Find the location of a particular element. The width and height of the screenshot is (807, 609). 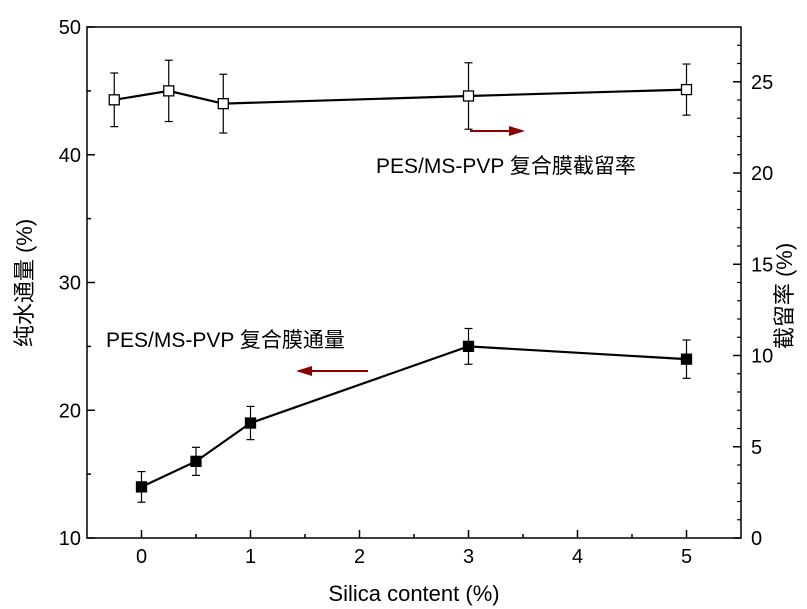

y-right-tick-label: 20 is located at coordinates (762, 174).